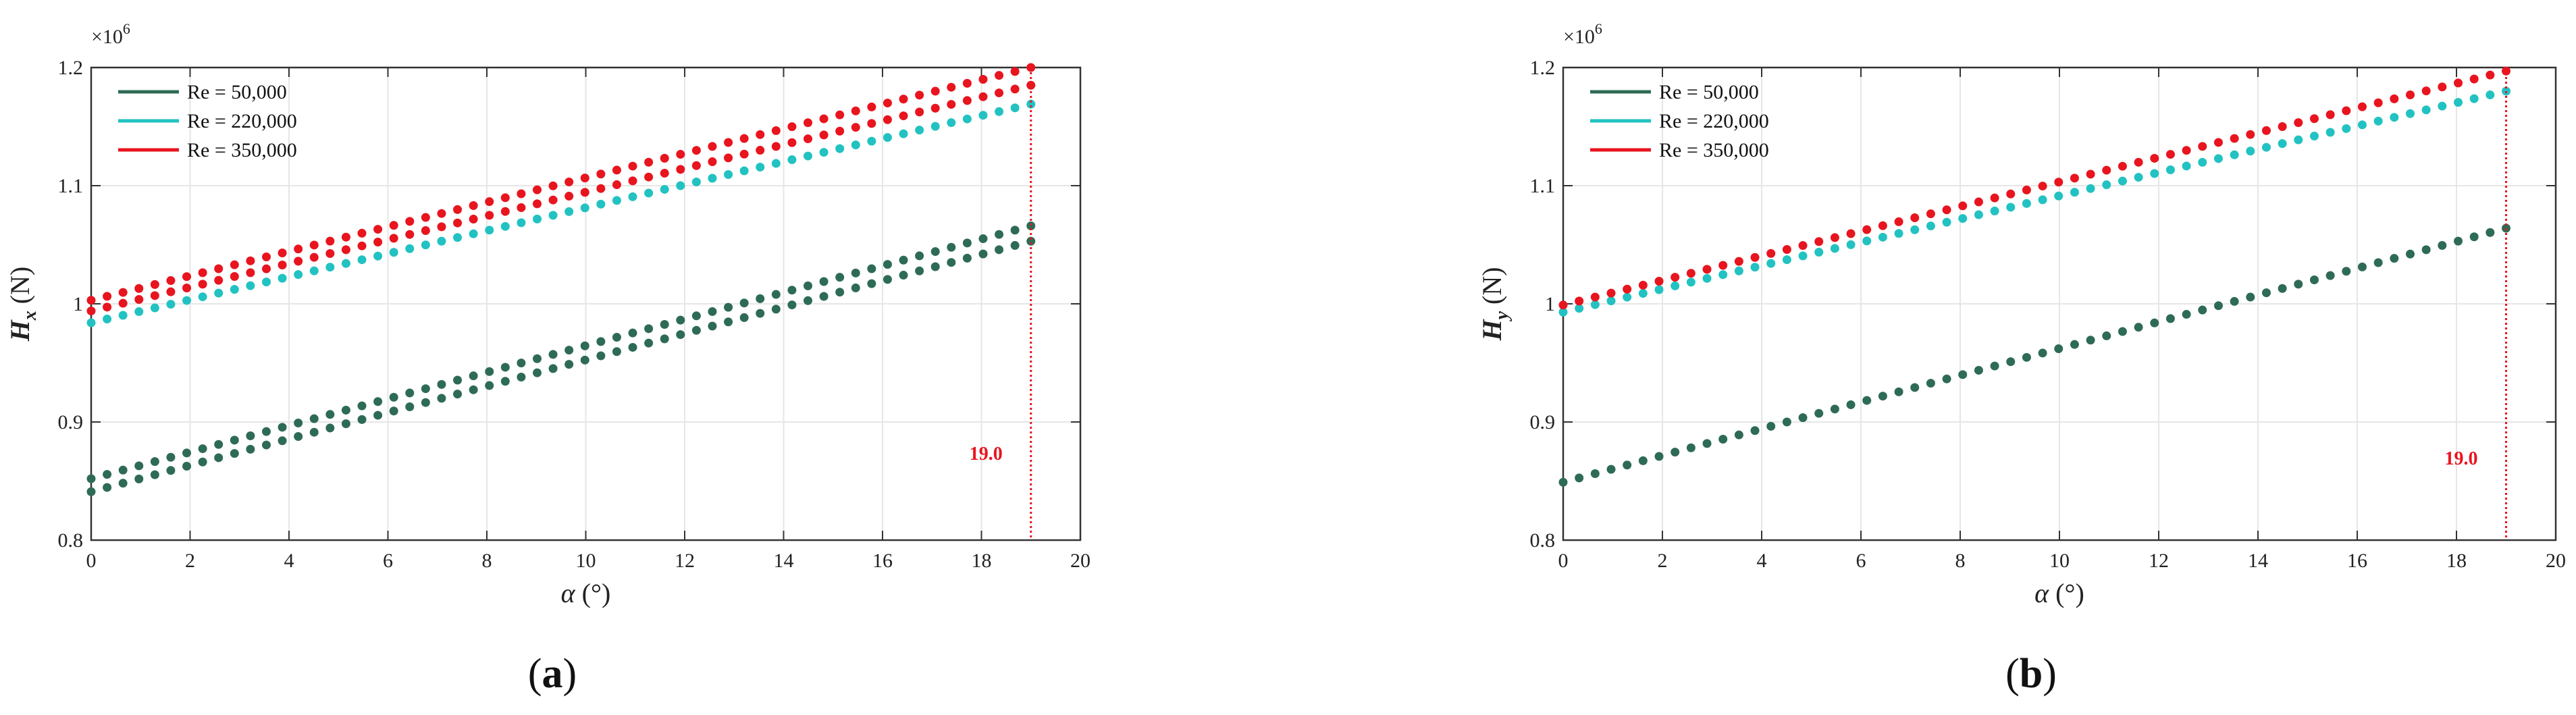  What do you see at coordinates (71, 186) in the screenshot?
I see `y-tick-label: 1.1` at bounding box center [71, 186].